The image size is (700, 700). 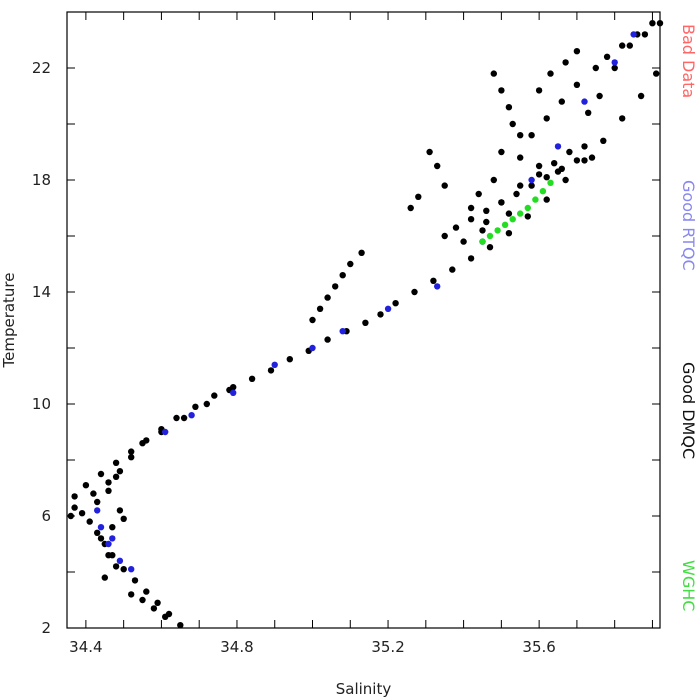 What do you see at coordinates (688, 317) in the screenshot?
I see `legend: Bad Data Good RTQC Good DMQC WGHC` at bounding box center [688, 317].